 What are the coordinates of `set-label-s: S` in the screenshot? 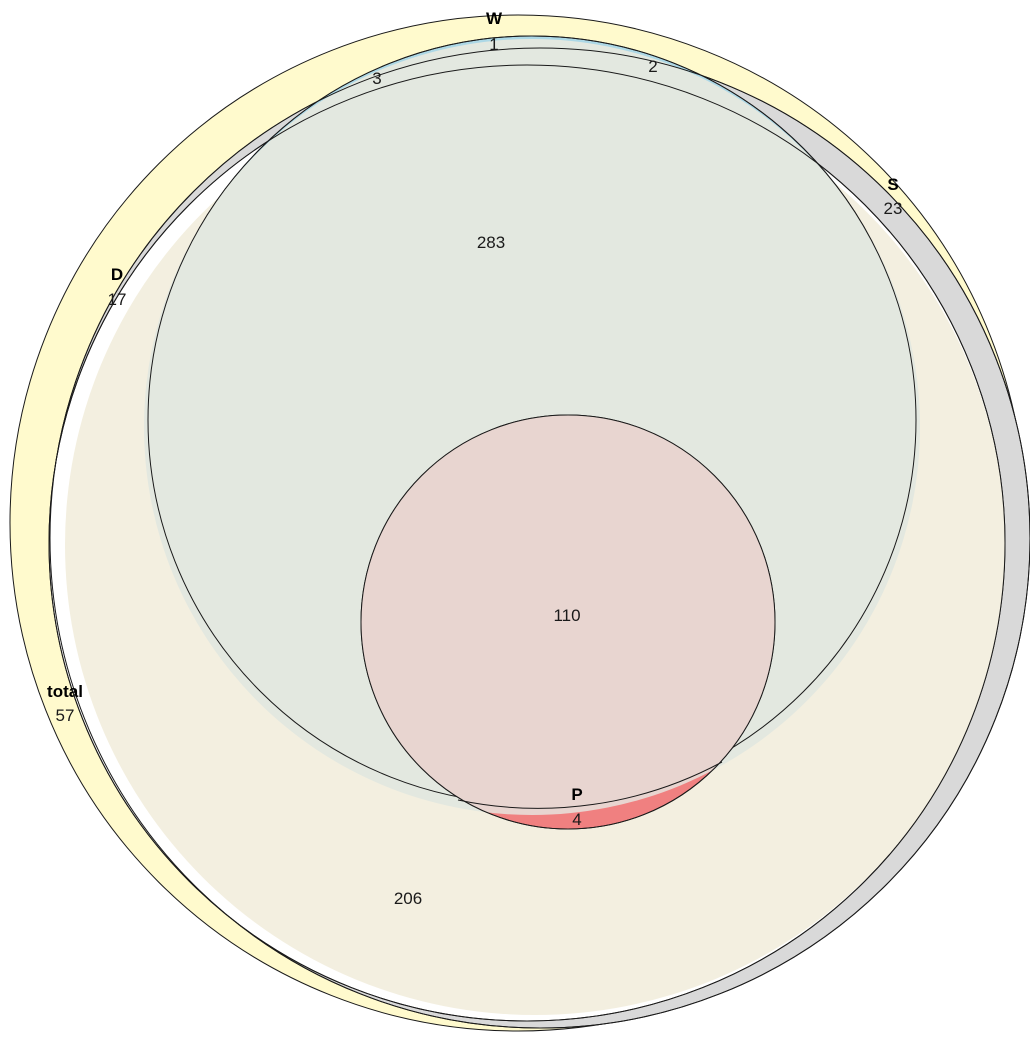 It's located at (892, 184).